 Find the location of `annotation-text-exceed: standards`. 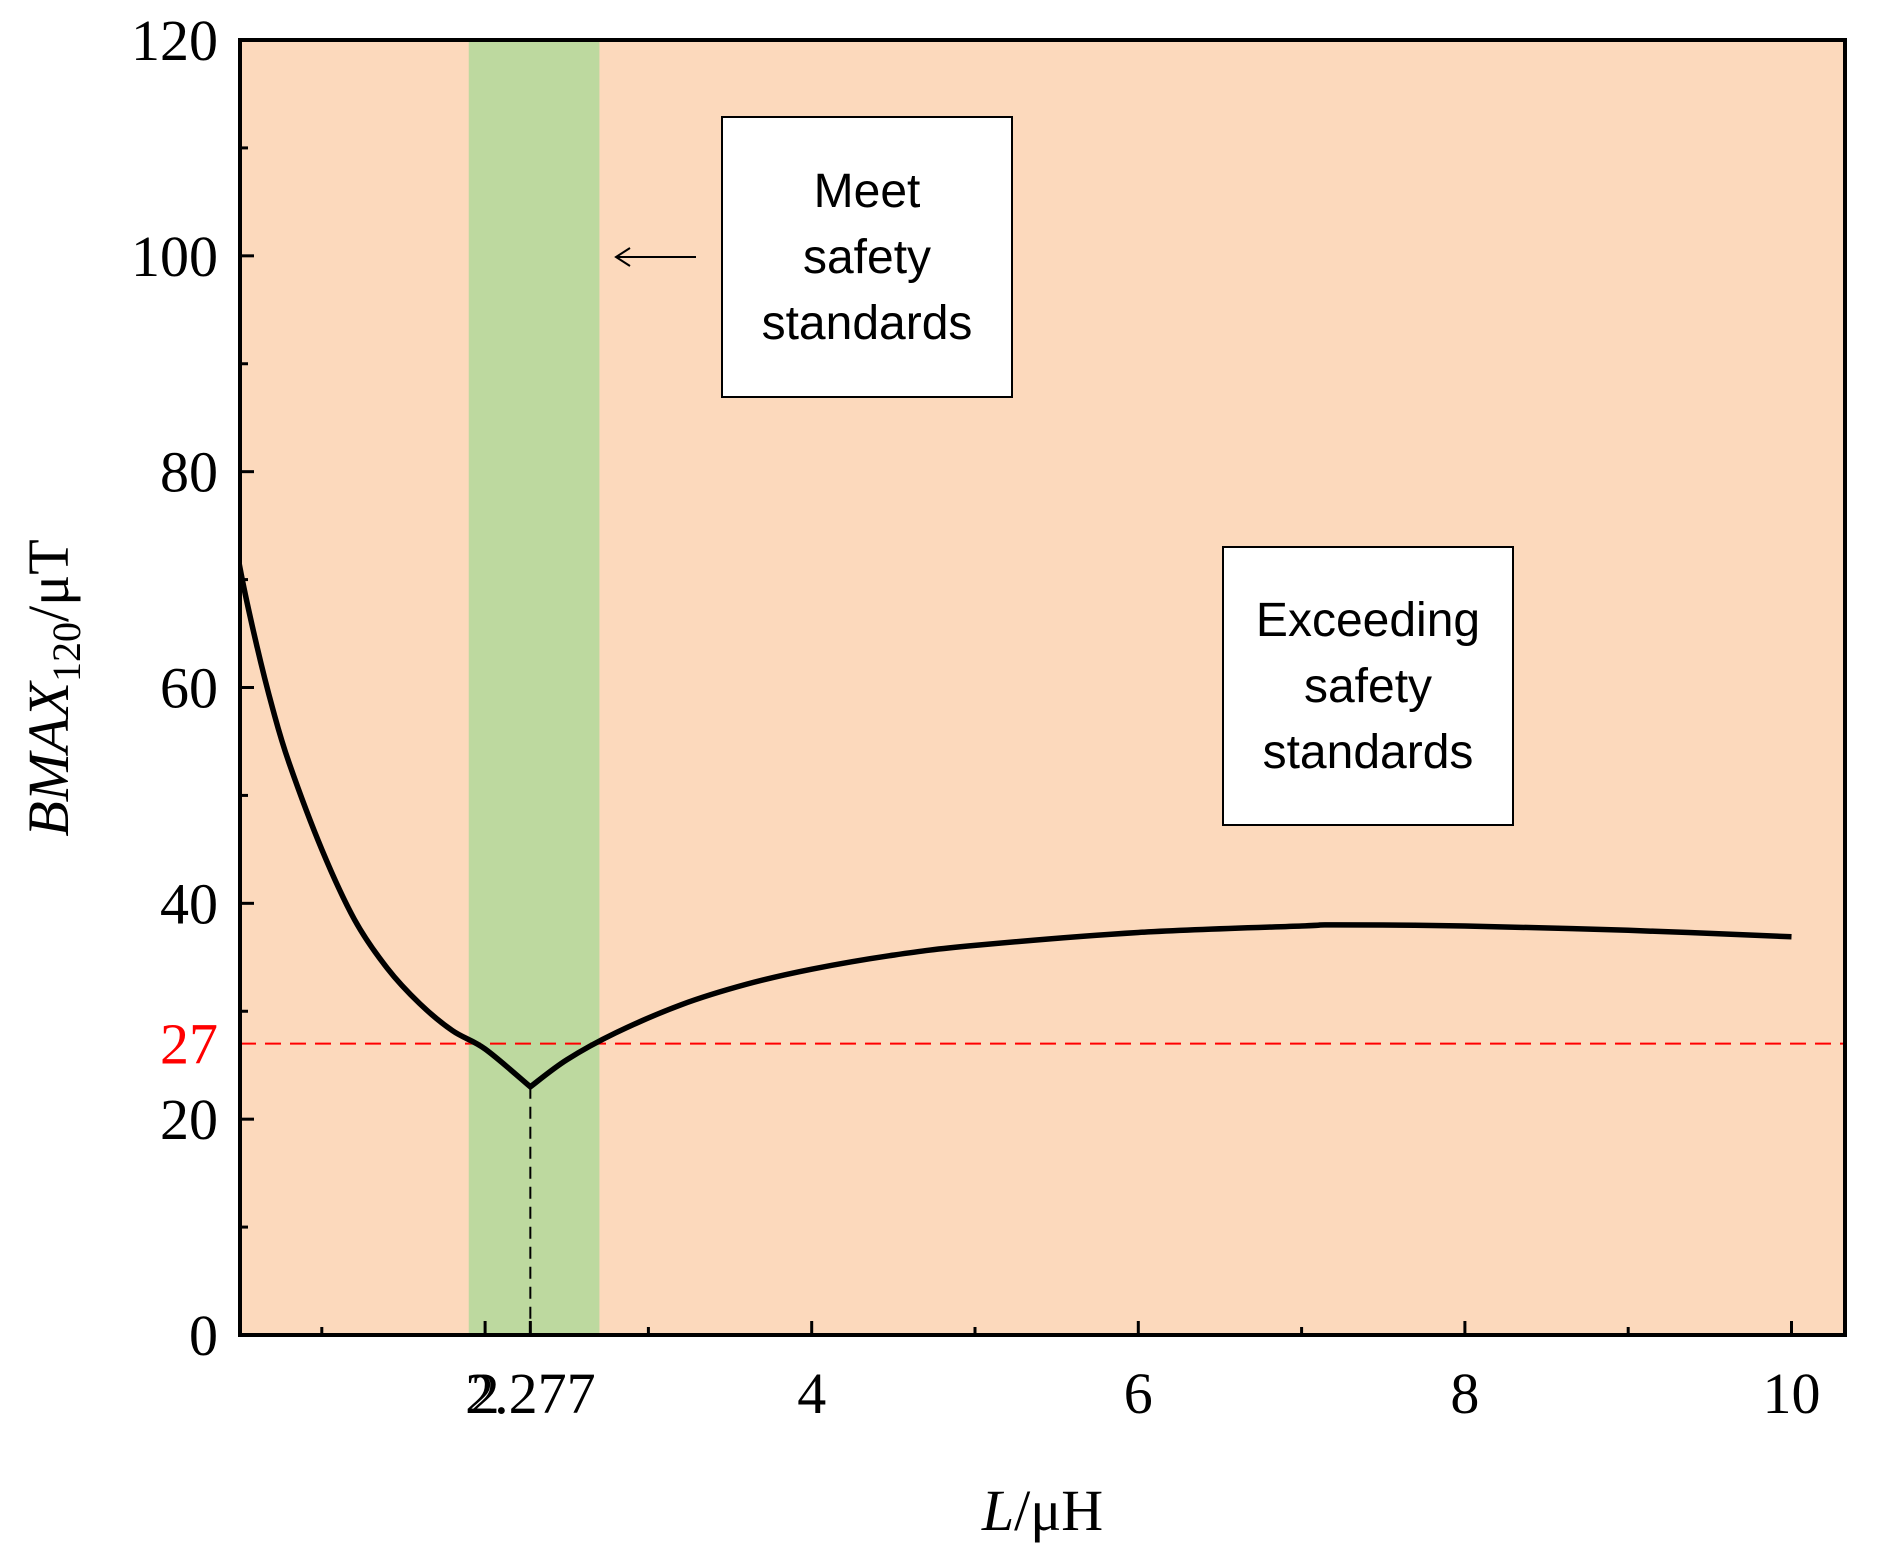

annotation-text-exceed: standards is located at coordinates (1368, 752).